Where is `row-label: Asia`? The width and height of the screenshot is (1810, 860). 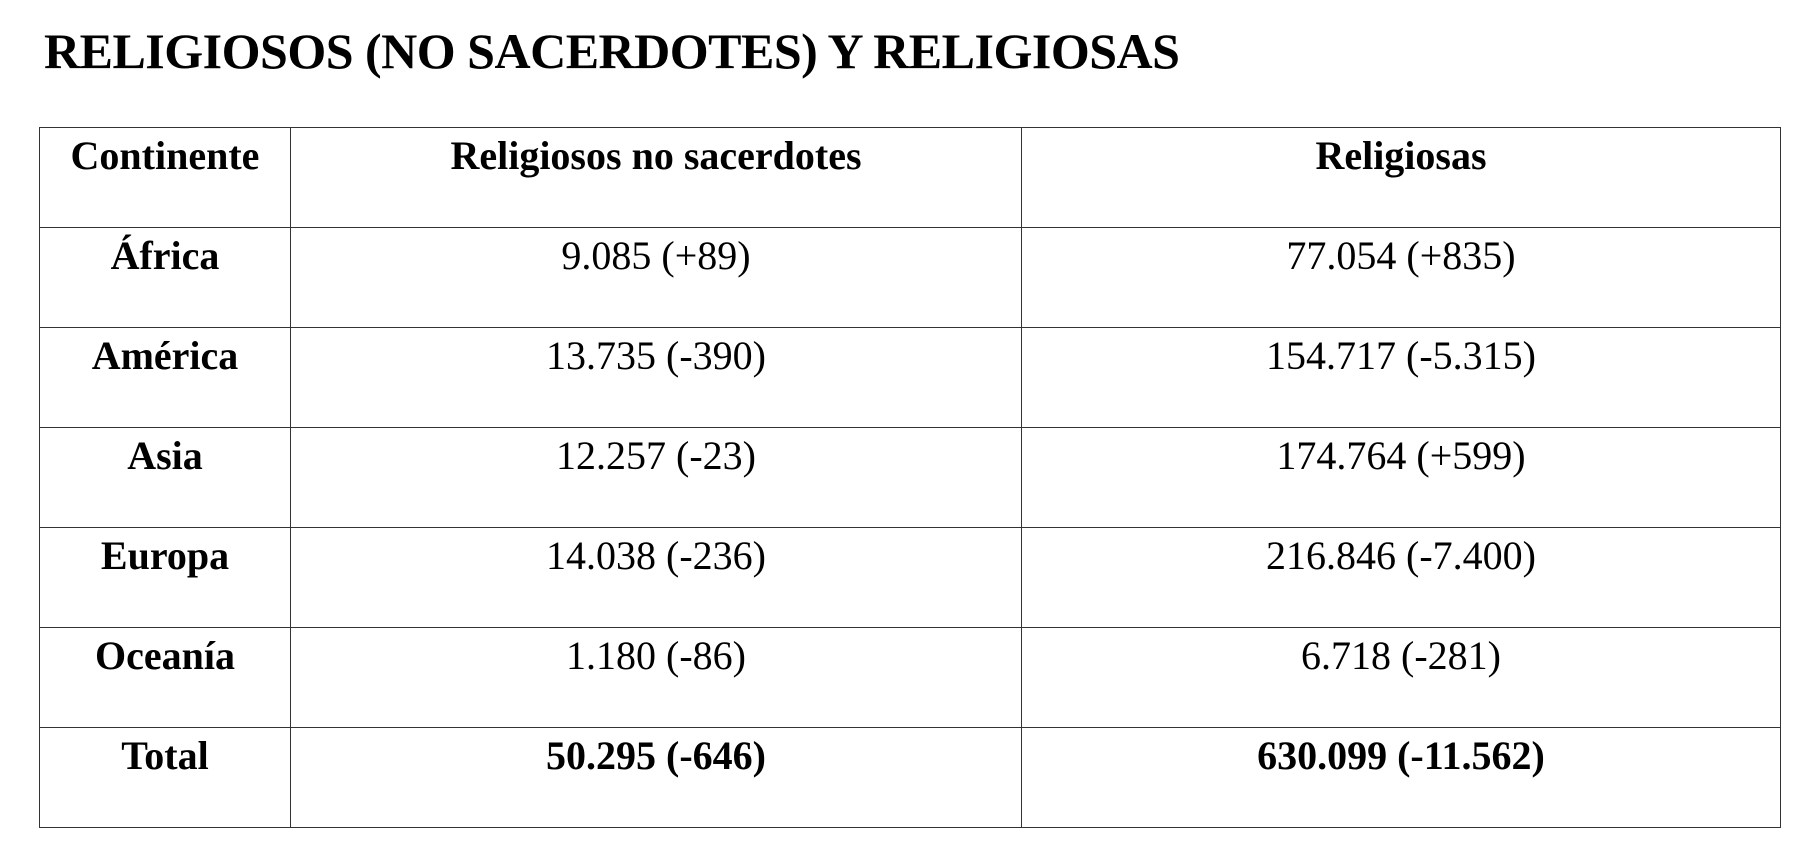 row-label: Asia is located at coordinates (165, 477).